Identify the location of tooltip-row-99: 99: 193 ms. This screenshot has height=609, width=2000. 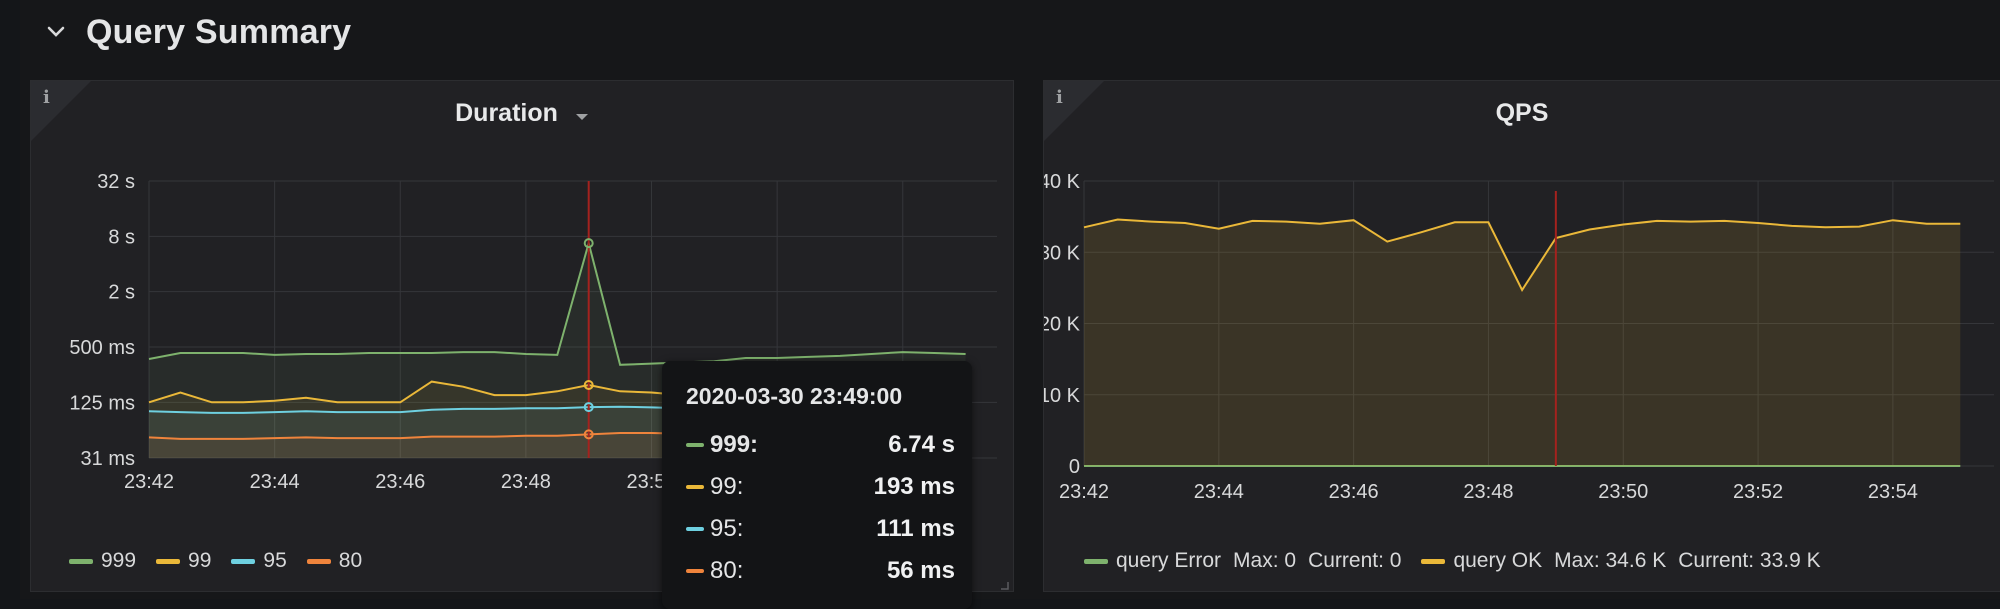
(829, 487).